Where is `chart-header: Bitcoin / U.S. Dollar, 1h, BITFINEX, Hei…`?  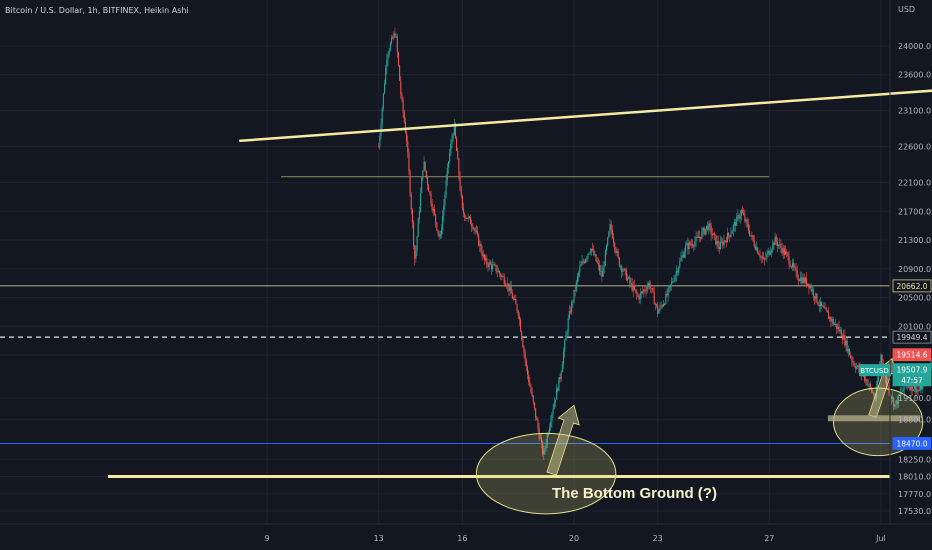 chart-header: Bitcoin / U.S. Dollar, 1h, BITFINEX, Hei… is located at coordinates (97, 10).